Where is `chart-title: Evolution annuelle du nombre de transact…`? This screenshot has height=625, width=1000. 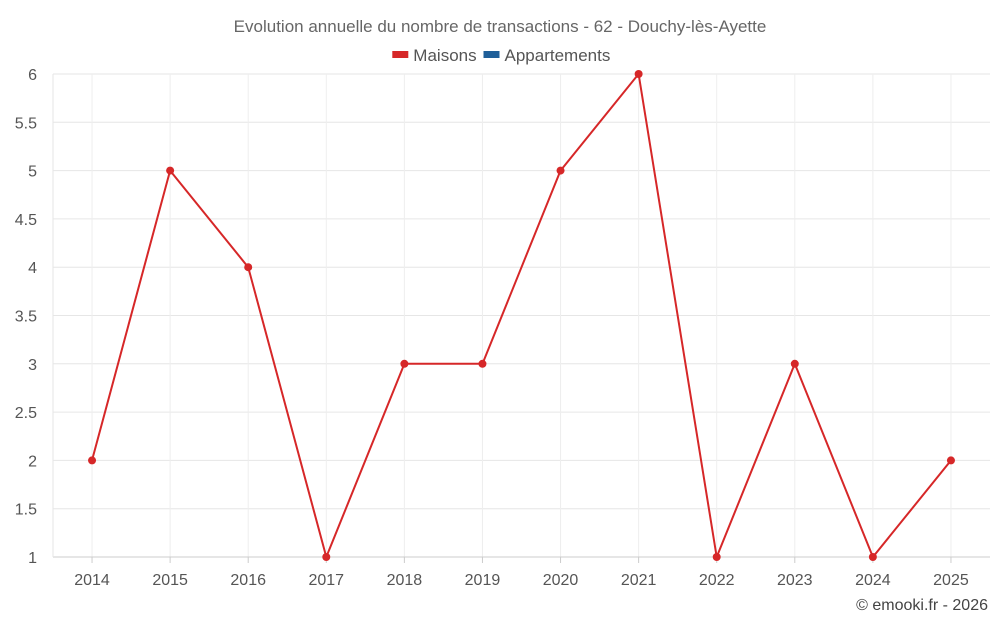 chart-title: Evolution annuelle du nombre de transact… is located at coordinates (500, 26).